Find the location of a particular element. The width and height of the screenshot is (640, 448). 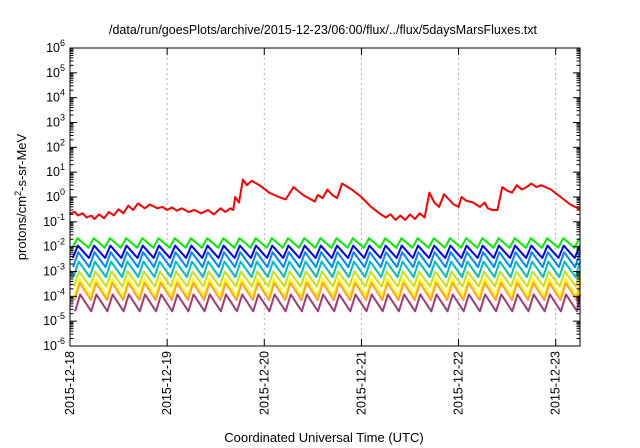

x-tick-label: 2015-12-23 is located at coordinates (556, 383).